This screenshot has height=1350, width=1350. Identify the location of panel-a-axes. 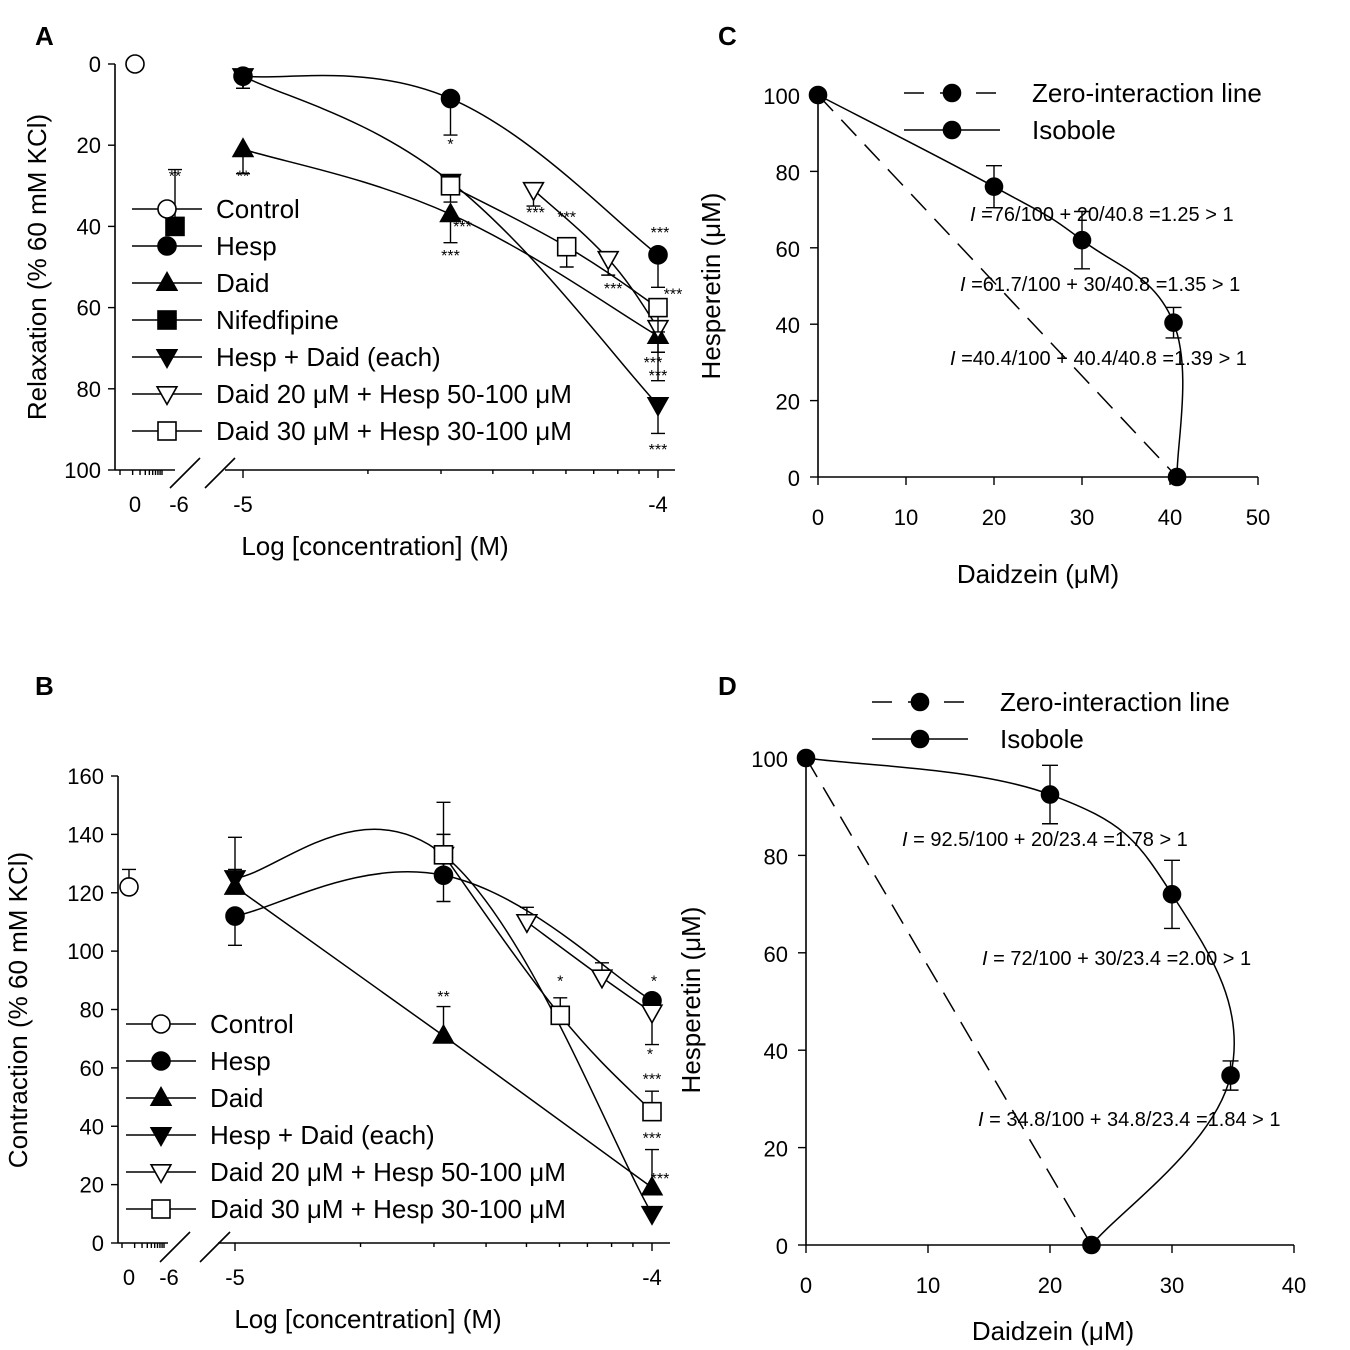
(394, 276).